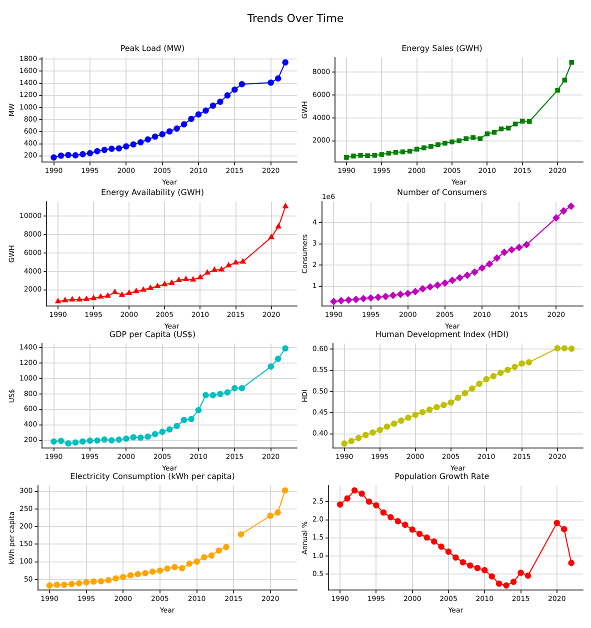  Describe the element at coordinates (442, 192) in the screenshot. I see `chart-title: Number of Consumers` at that location.